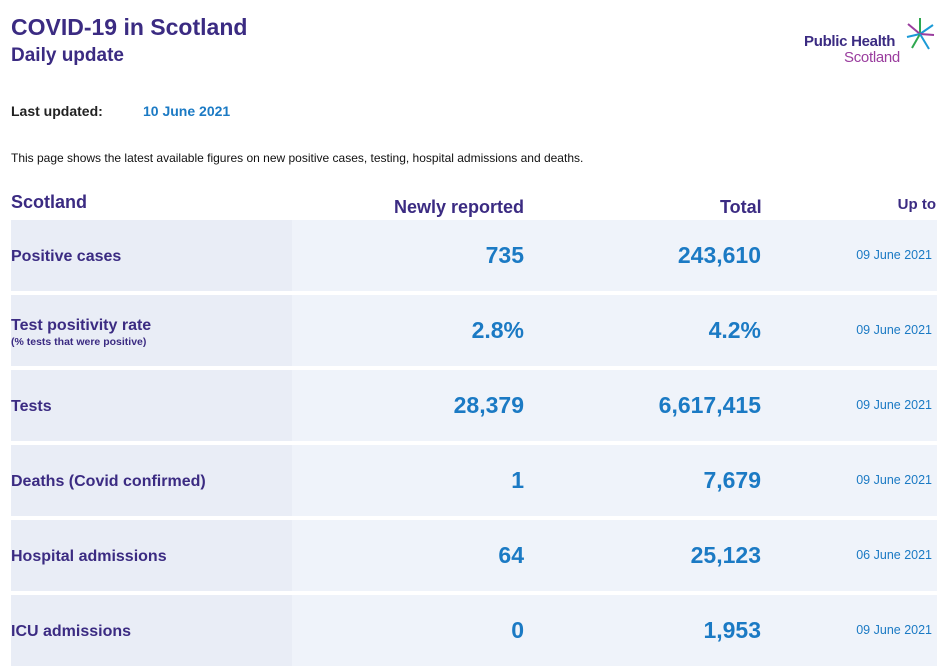 The width and height of the screenshot is (944, 672). What do you see at coordinates (504, 255) in the screenshot?
I see `newly-reported-value: 735` at bounding box center [504, 255].